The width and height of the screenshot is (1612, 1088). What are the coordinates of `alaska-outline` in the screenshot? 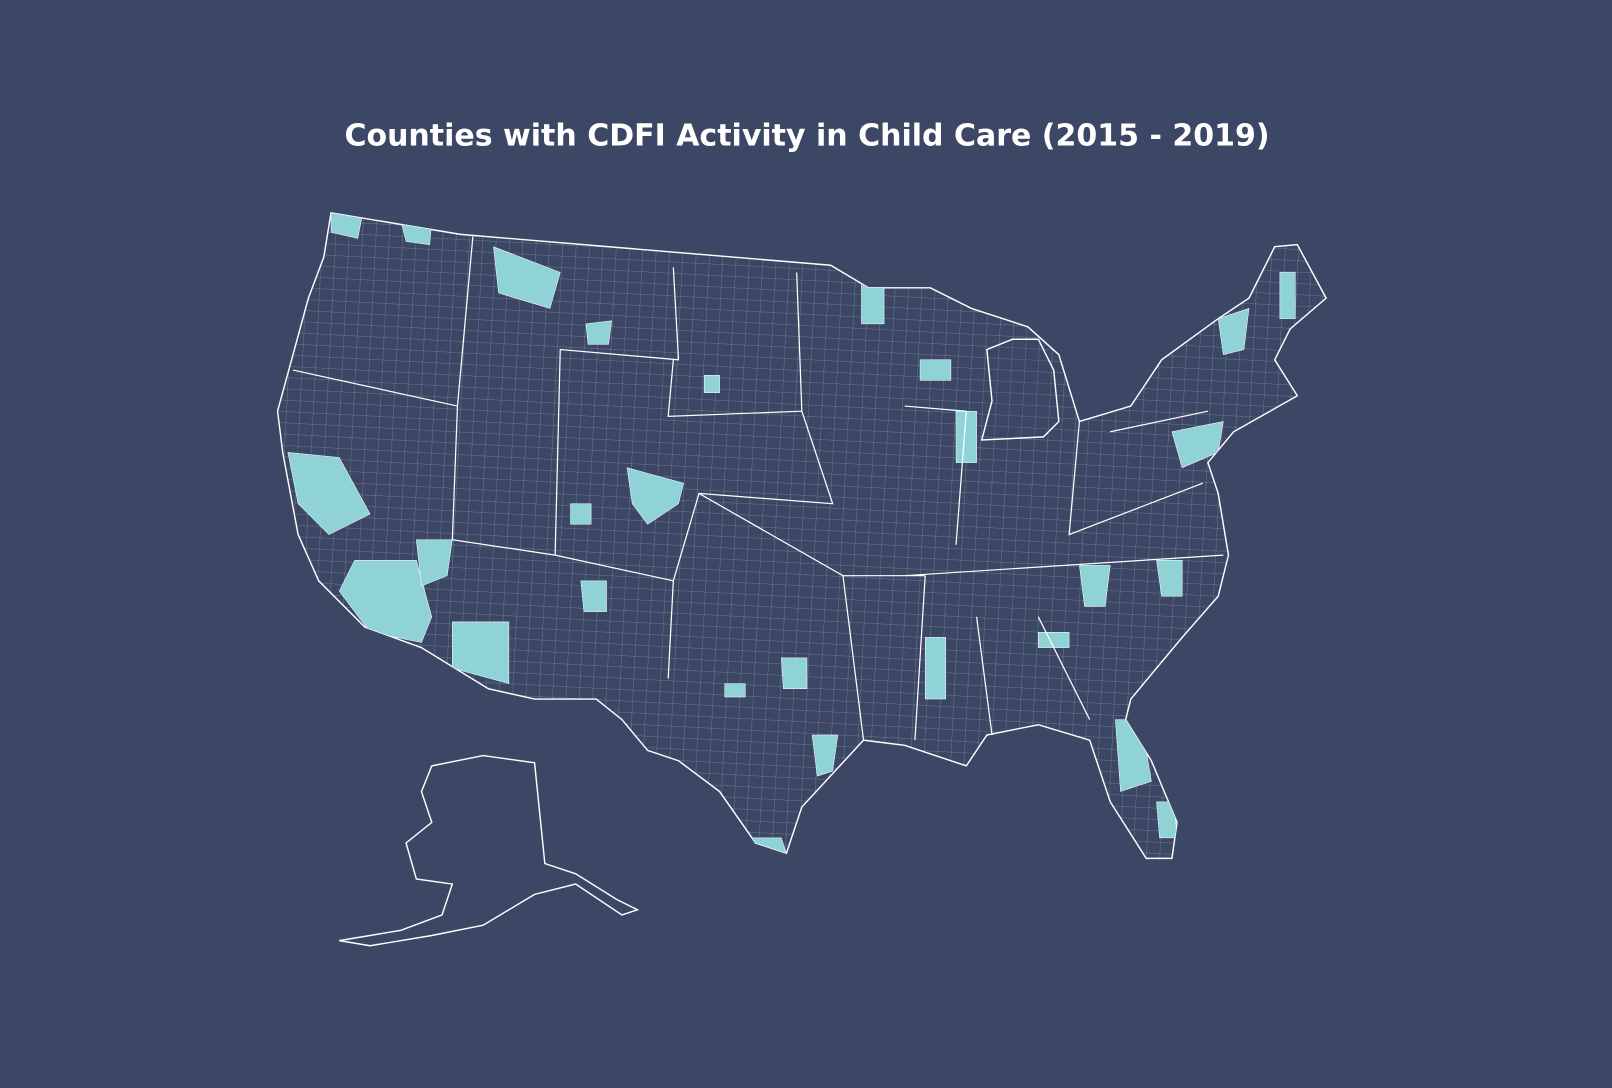 It's located at (489, 850).